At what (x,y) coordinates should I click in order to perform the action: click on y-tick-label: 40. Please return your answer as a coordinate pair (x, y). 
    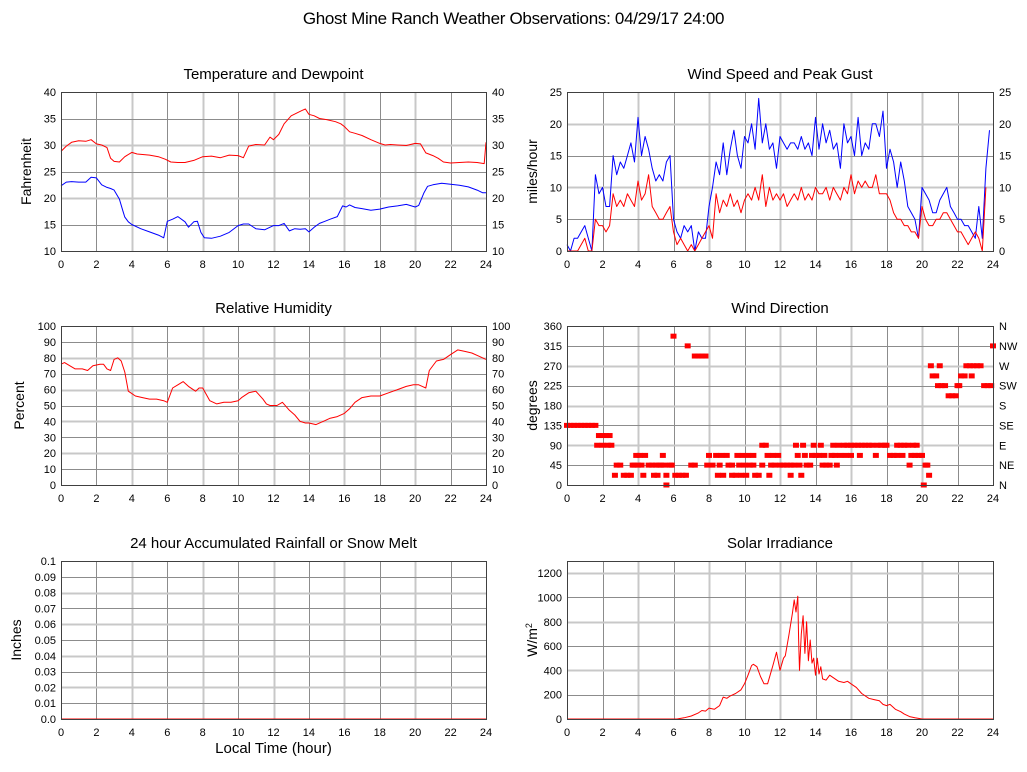
    Looking at the image, I should click on (50, 93).